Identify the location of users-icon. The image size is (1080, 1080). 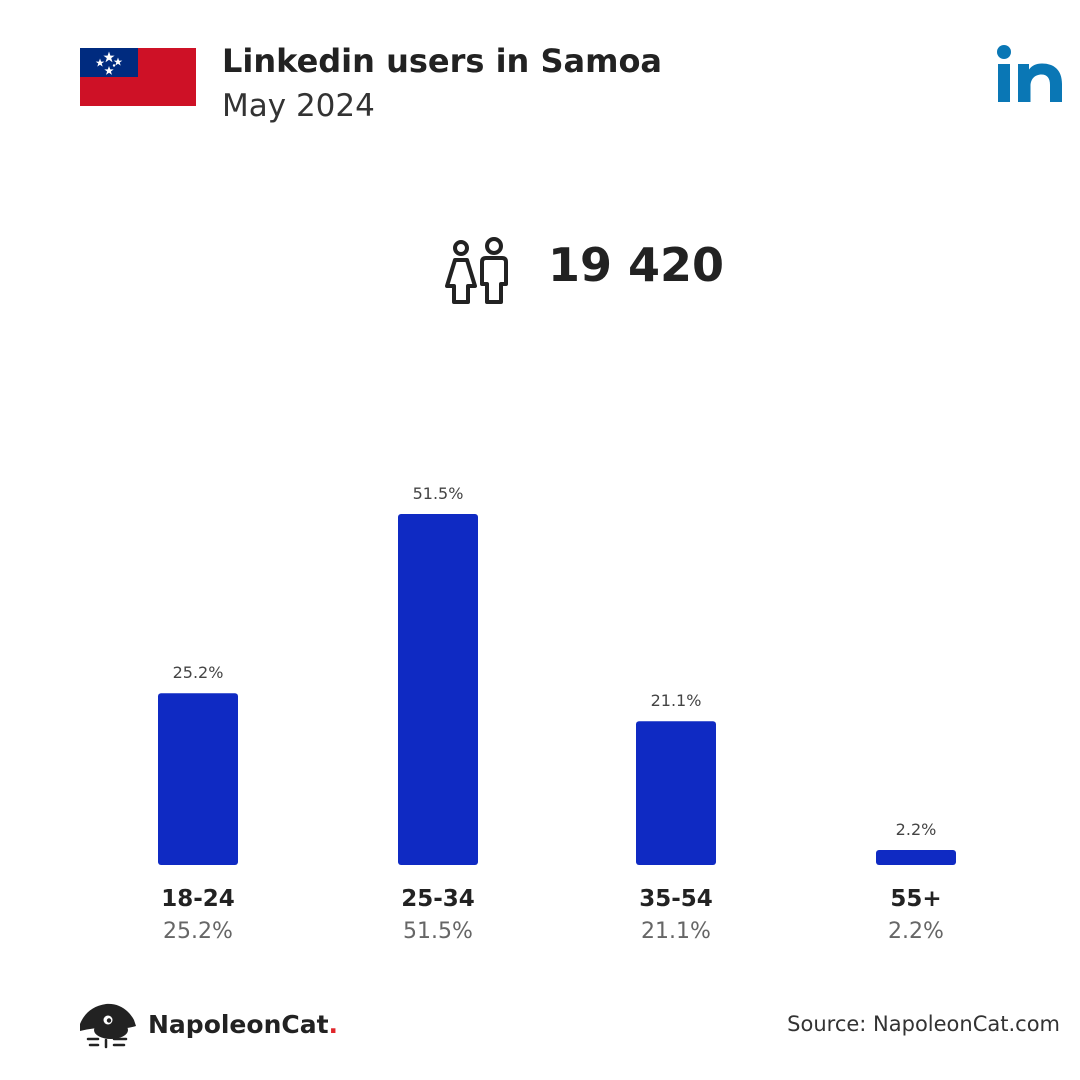
(476, 270).